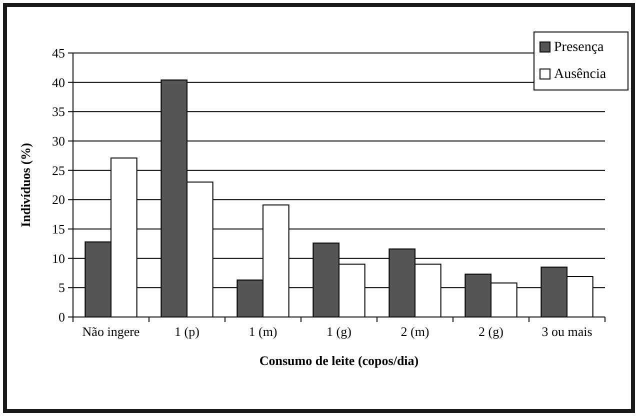 The image size is (638, 416). Describe the element at coordinates (58, 229) in the screenshot. I see `y-tick-label: 15` at that location.